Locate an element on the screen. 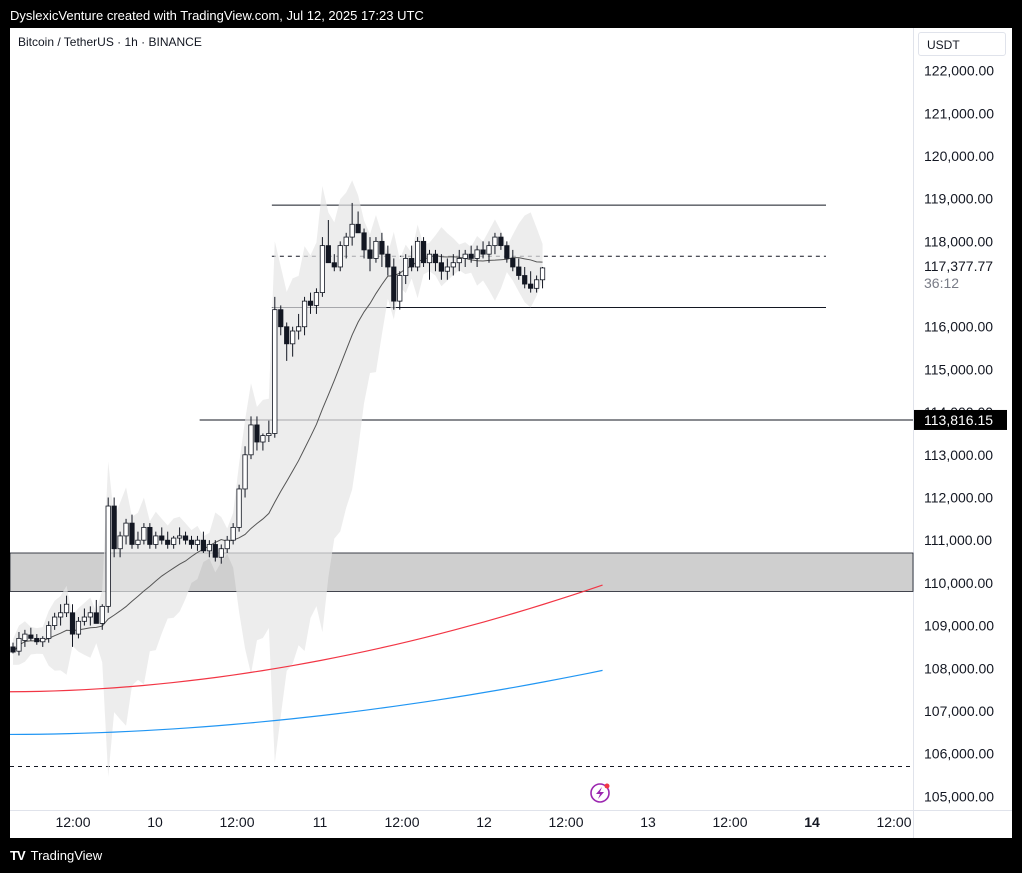  y-tick-label: 108,000.00 is located at coordinates (959, 668).